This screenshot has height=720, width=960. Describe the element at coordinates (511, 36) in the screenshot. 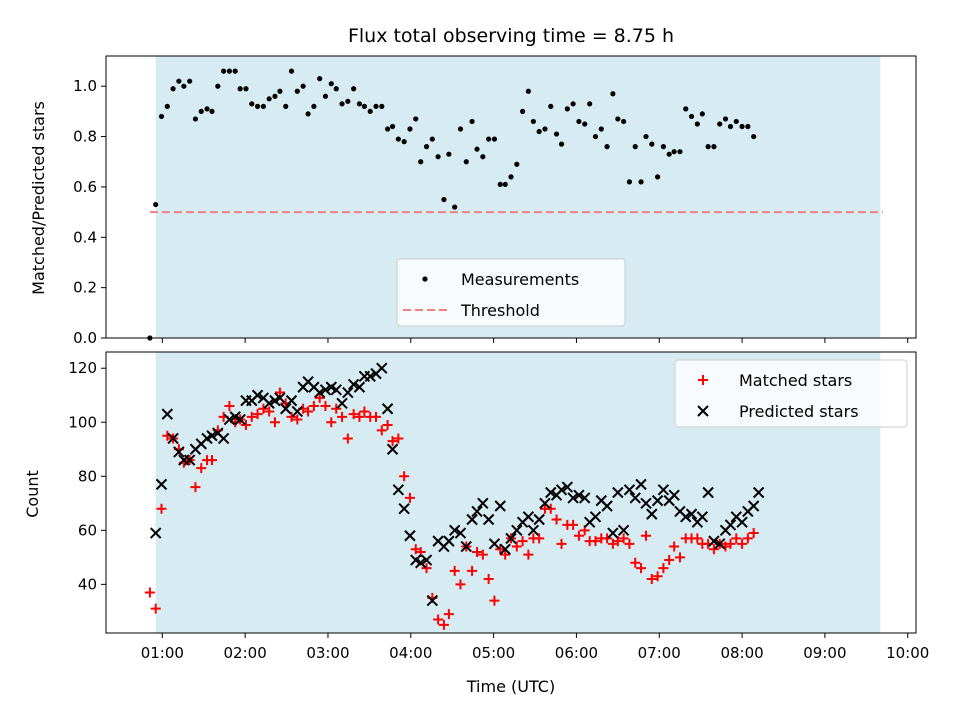

I see `chart-title: Flux total observing time = 8.75 h` at that location.